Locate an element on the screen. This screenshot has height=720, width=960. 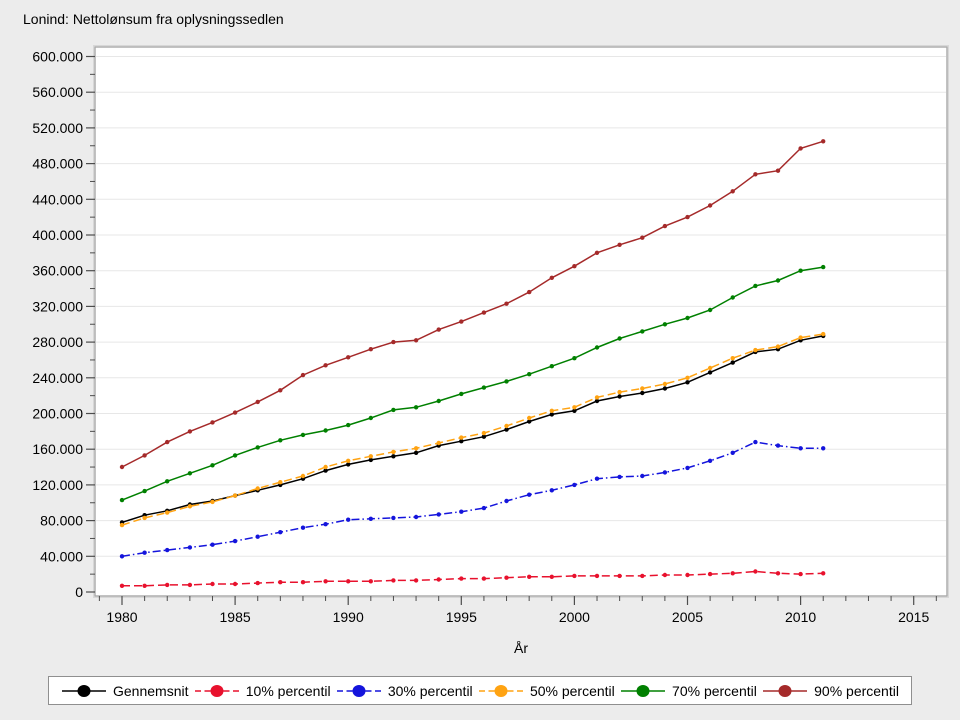
y-tick-label: 360.000 is located at coordinates (57, 271).